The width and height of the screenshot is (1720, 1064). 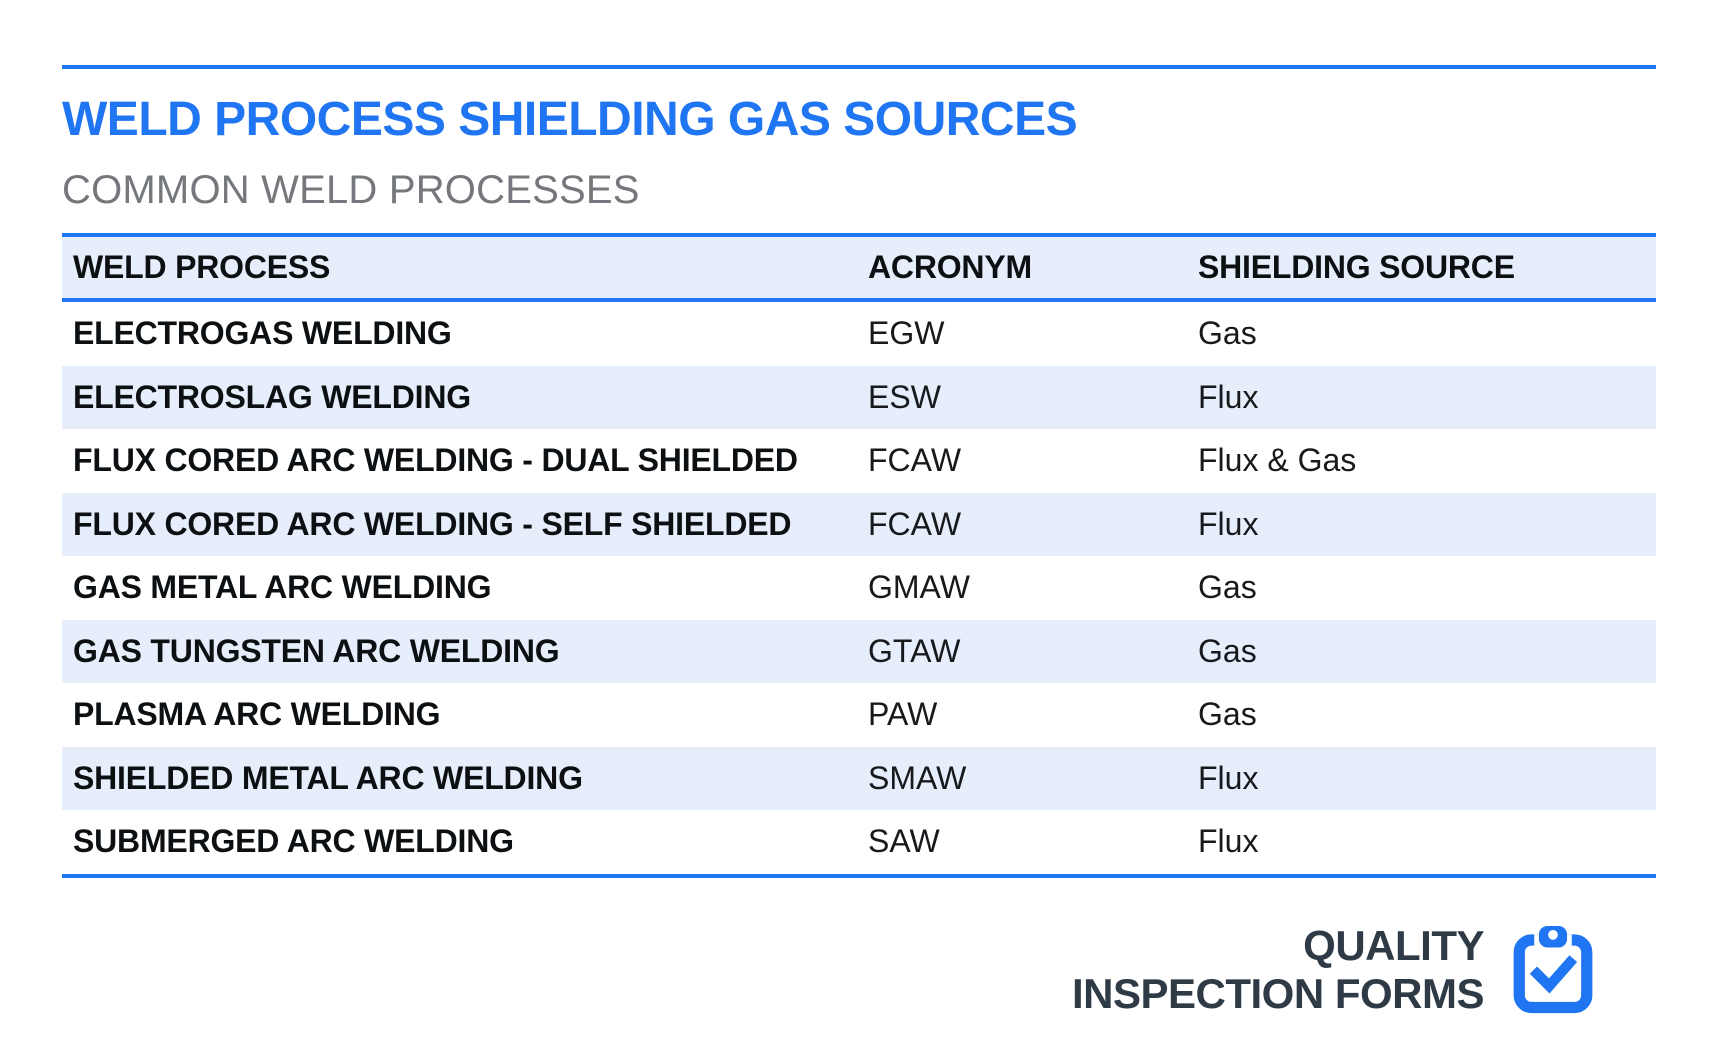 I want to click on table-header-row: WELD PROCESS ACRONYM SHIELDING SOURCE, so click(x=859, y=267).